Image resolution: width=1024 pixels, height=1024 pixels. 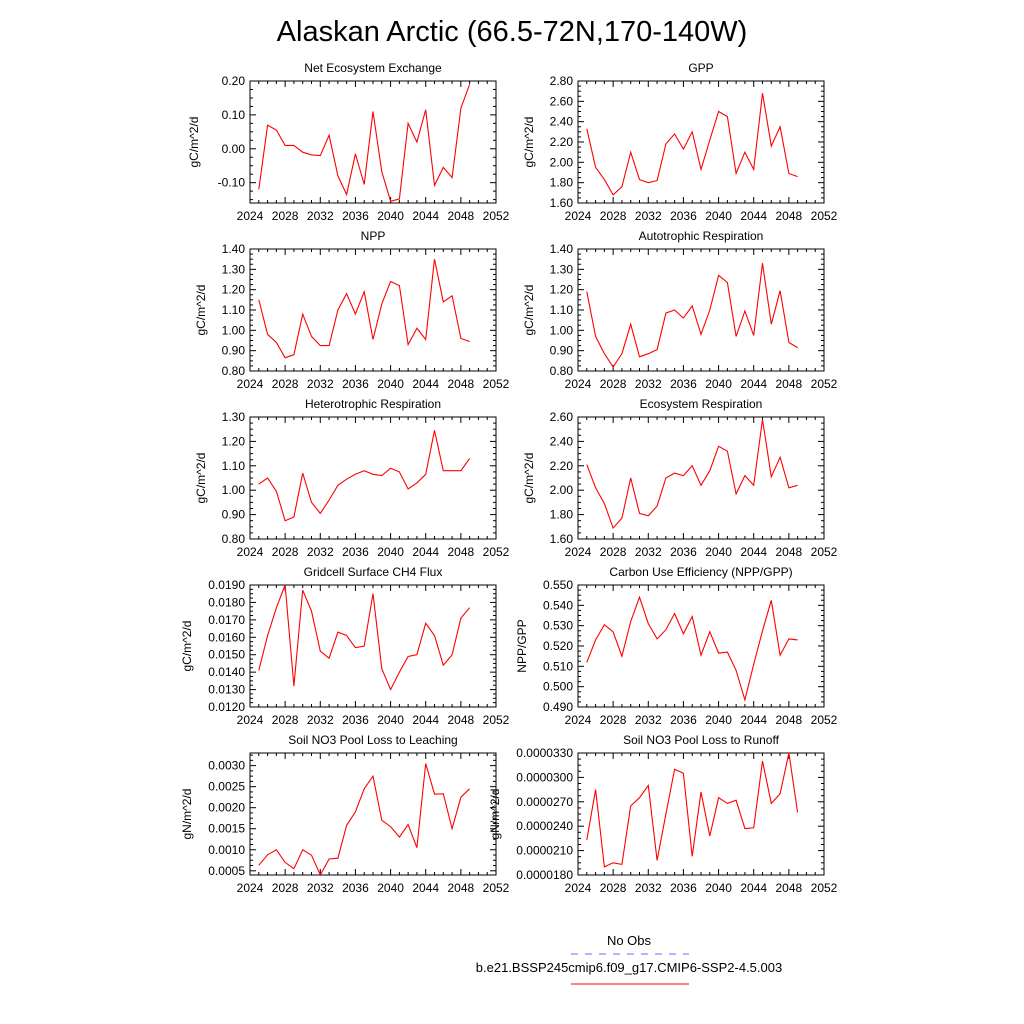 I want to click on y-tick-label: 0.0000330, so click(x=544, y=753).